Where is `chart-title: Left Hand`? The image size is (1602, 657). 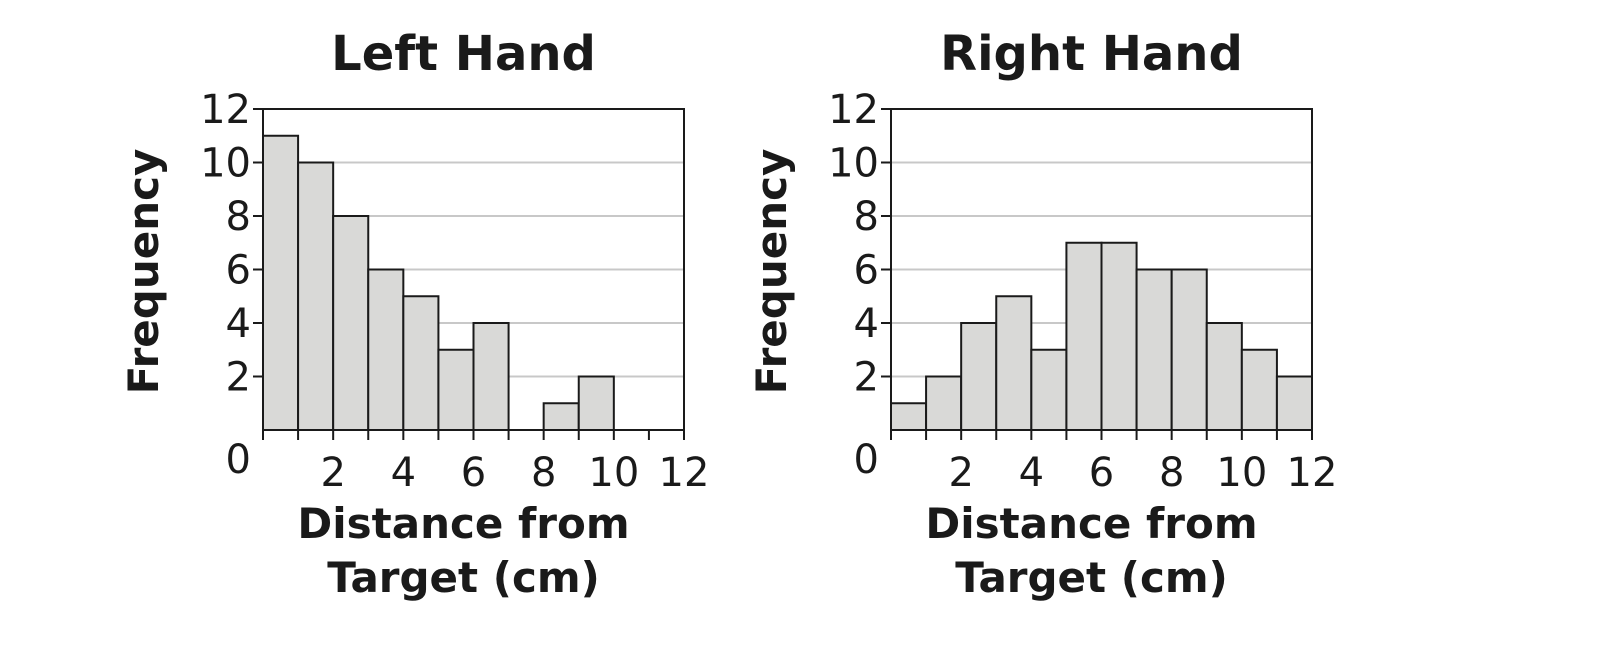
chart-title: Left Hand is located at coordinates (463, 54).